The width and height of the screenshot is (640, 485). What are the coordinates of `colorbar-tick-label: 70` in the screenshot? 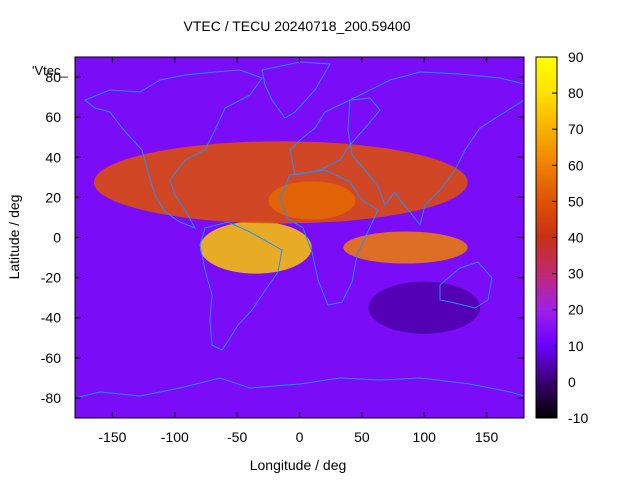 It's located at (576, 129).